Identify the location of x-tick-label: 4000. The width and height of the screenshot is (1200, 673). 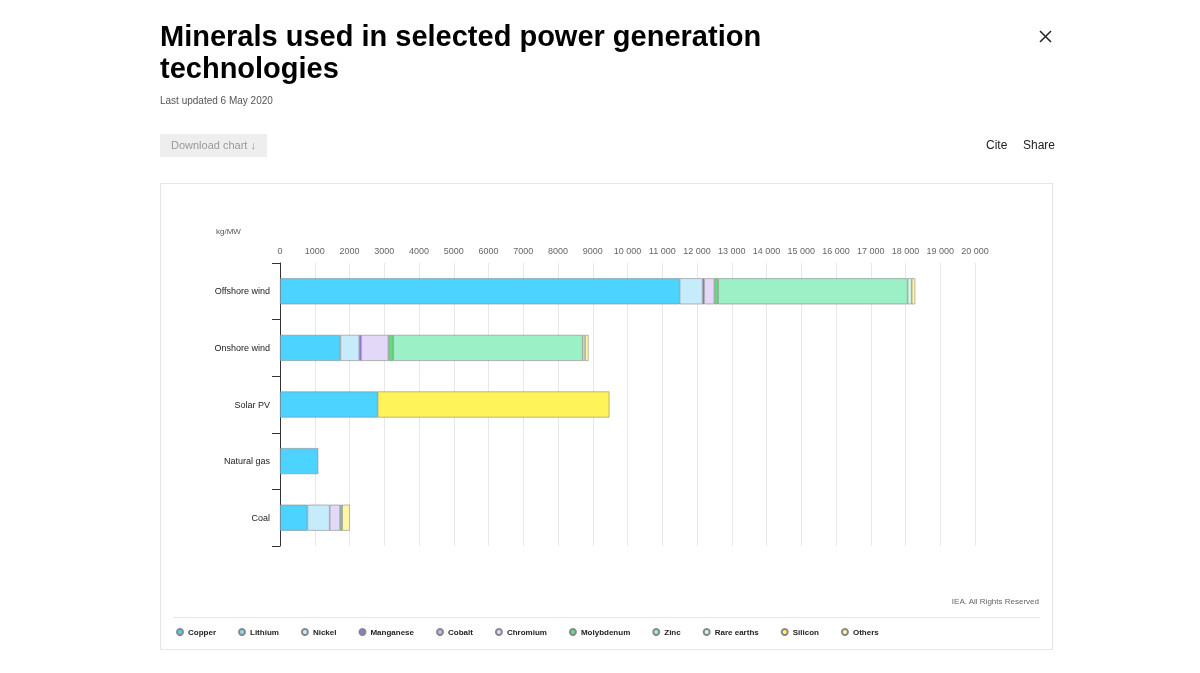
(419, 250).